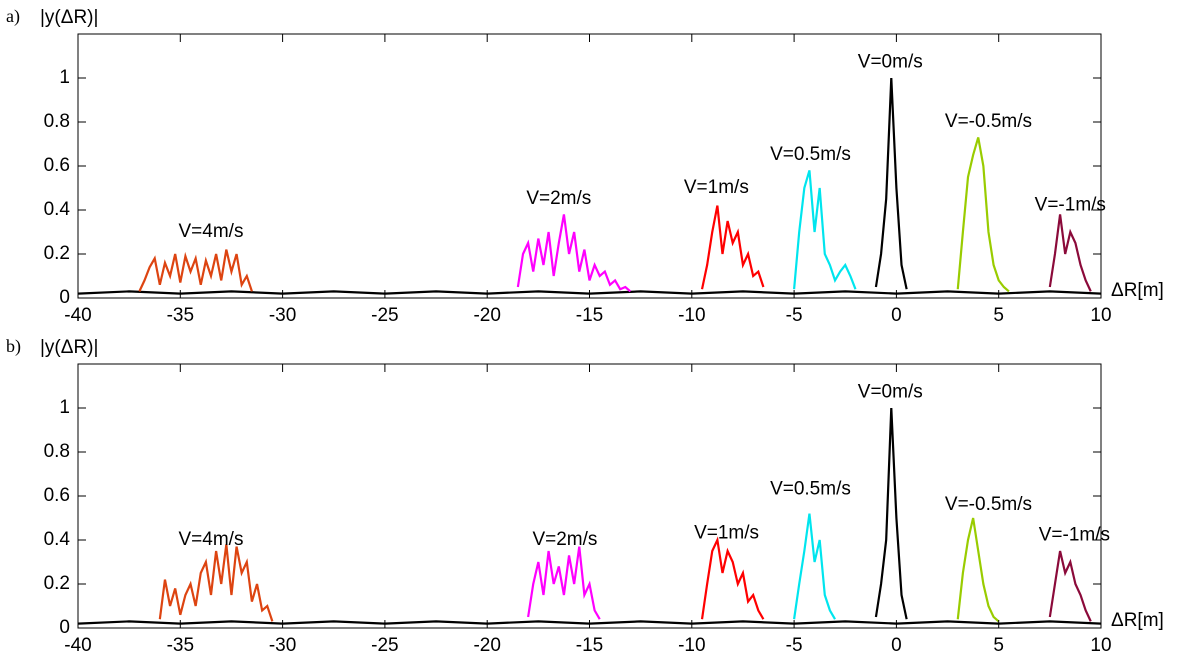  I want to click on panel-label: a), so click(13, 16).